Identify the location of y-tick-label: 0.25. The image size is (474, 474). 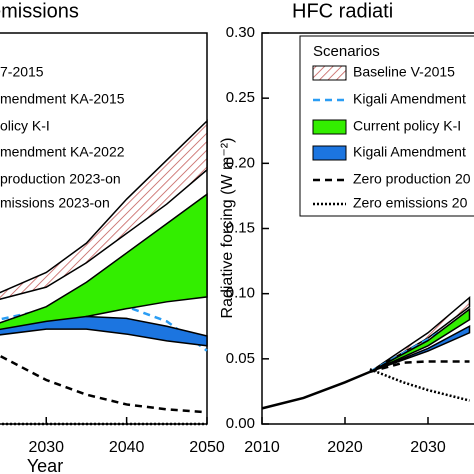
(240, 97).